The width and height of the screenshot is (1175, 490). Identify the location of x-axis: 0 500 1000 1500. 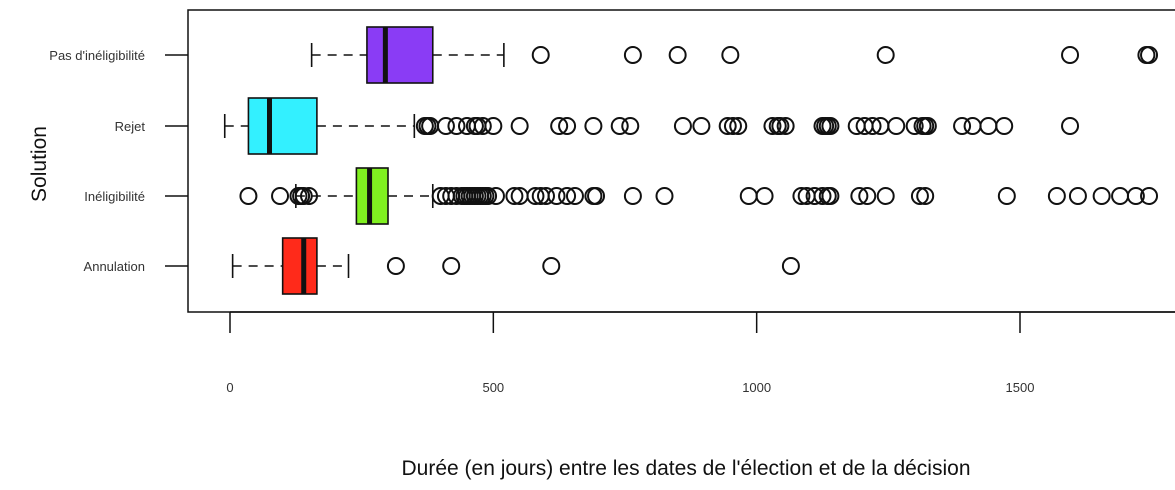
(700, 353).